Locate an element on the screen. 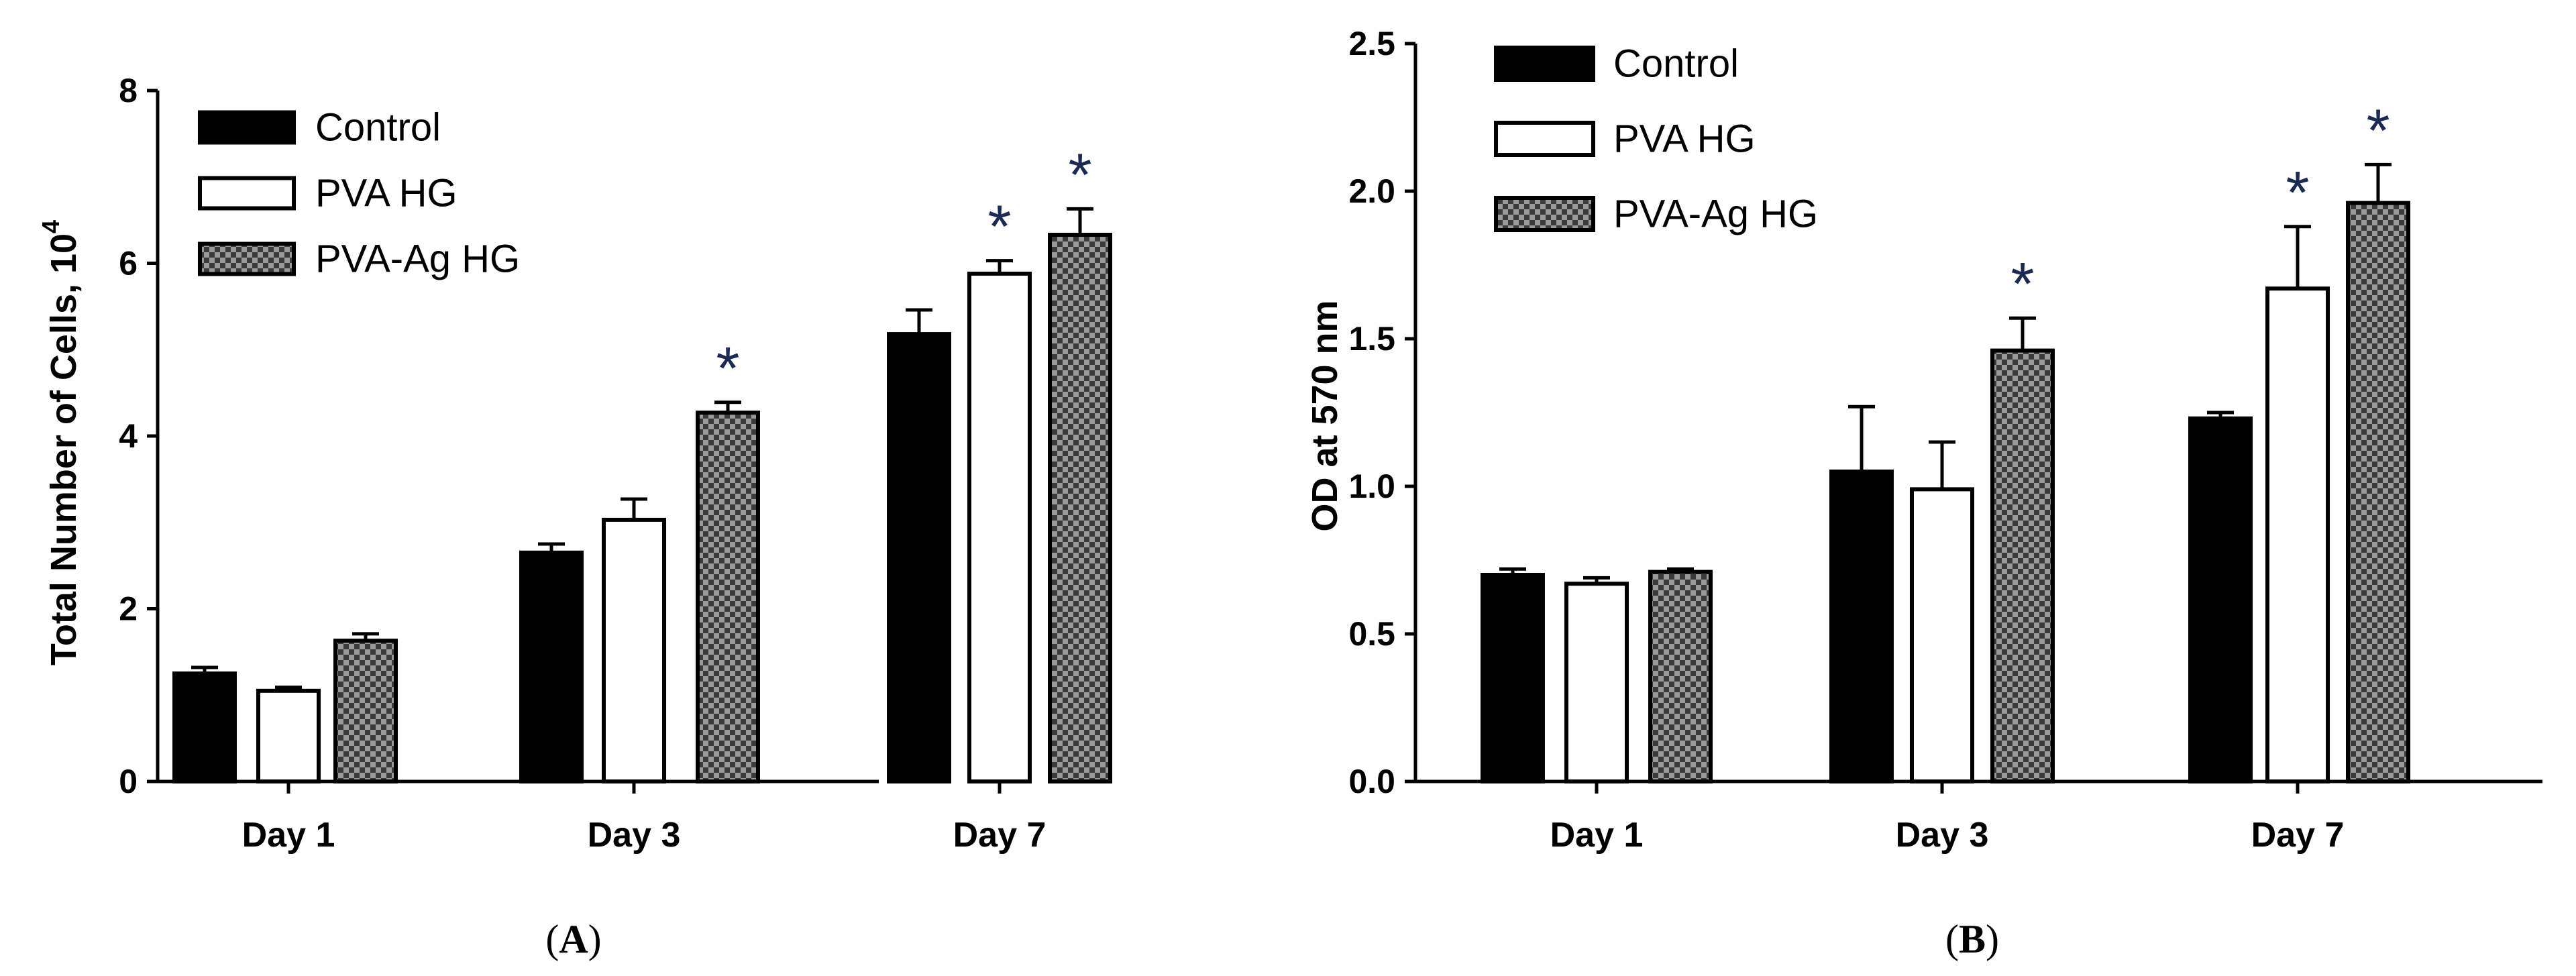  panel-label: (B) is located at coordinates (1972, 939).